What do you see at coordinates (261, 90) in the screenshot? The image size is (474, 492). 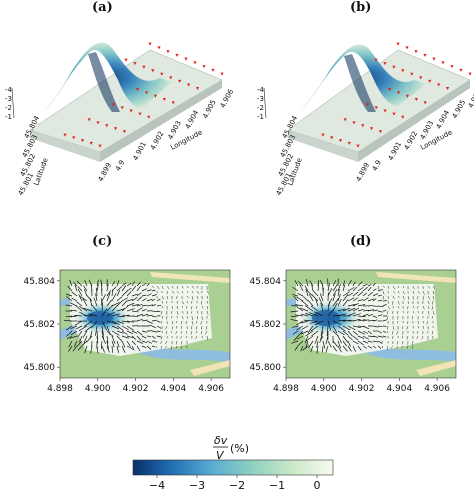 I see `z-tick-label: -4` at bounding box center [261, 90].